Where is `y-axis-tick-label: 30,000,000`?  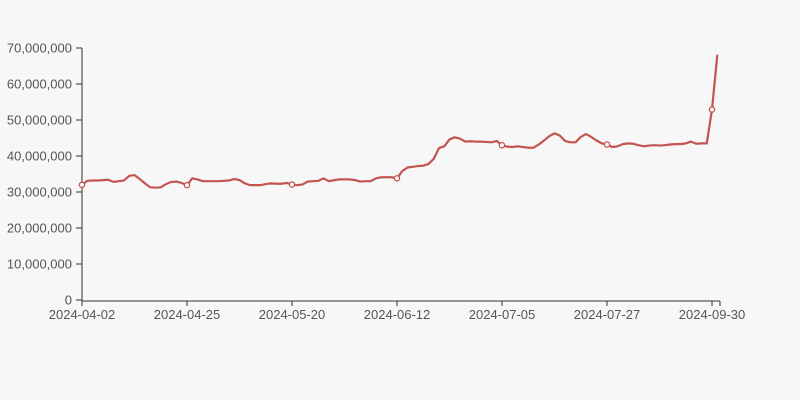
y-axis-tick-label: 30,000,000 is located at coordinates (39, 192).